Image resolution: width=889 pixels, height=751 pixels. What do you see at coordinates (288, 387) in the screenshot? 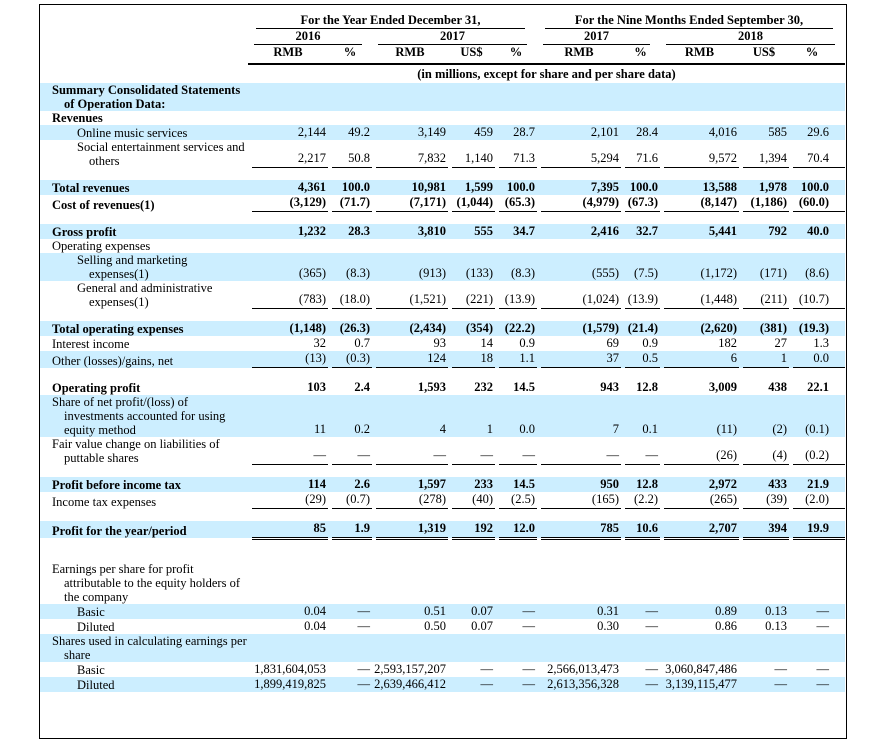
I see `cell-value: 103` at bounding box center [288, 387].